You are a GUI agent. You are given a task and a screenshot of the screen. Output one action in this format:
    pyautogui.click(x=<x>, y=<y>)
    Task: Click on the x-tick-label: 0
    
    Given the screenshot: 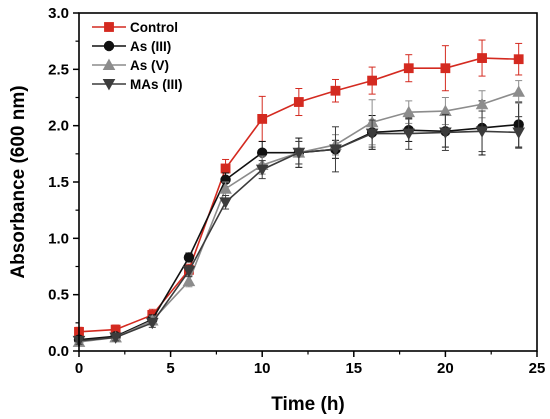 What is the action you would take?
    pyautogui.click(x=79, y=368)
    